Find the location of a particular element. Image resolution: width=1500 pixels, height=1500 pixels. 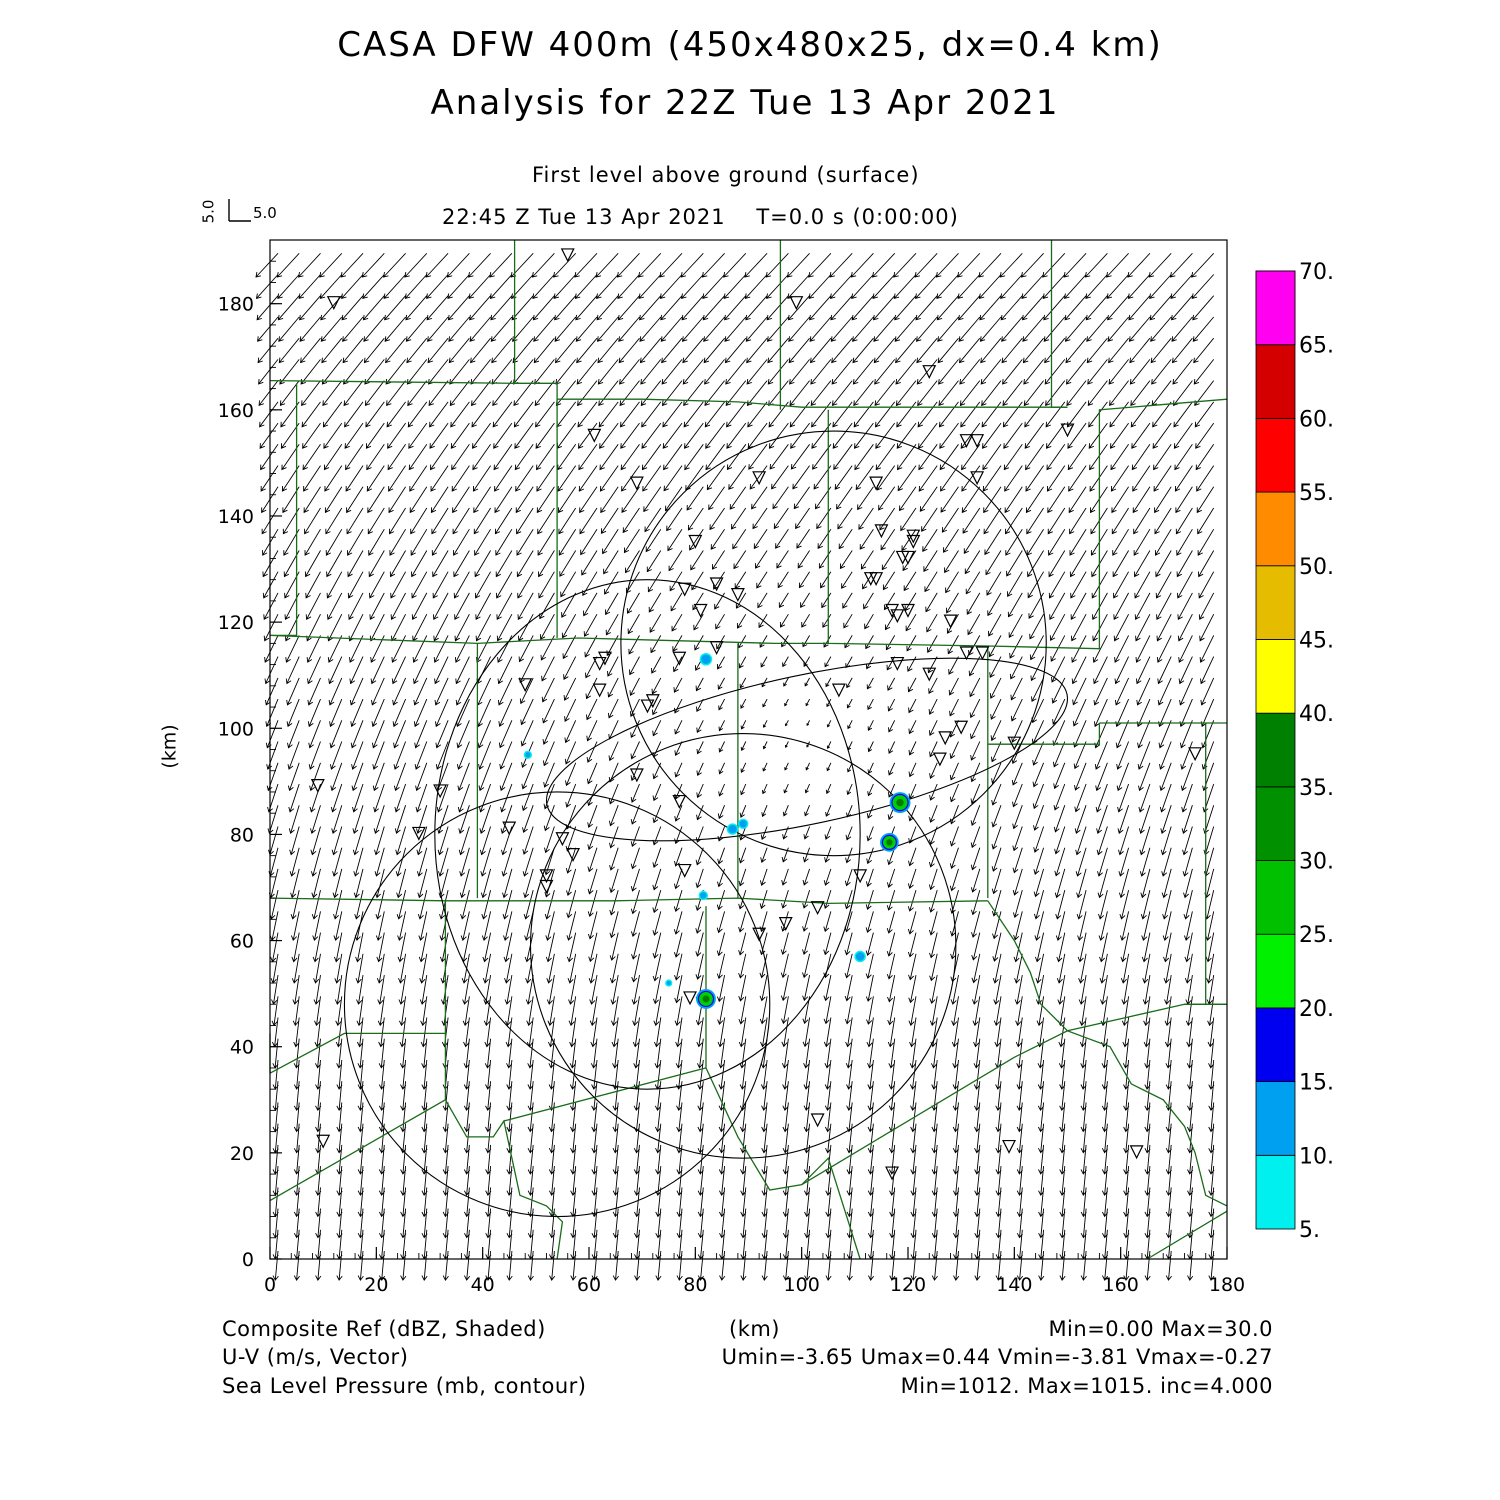

colorbar-label: 5. is located at coordinates (1309, 1230).